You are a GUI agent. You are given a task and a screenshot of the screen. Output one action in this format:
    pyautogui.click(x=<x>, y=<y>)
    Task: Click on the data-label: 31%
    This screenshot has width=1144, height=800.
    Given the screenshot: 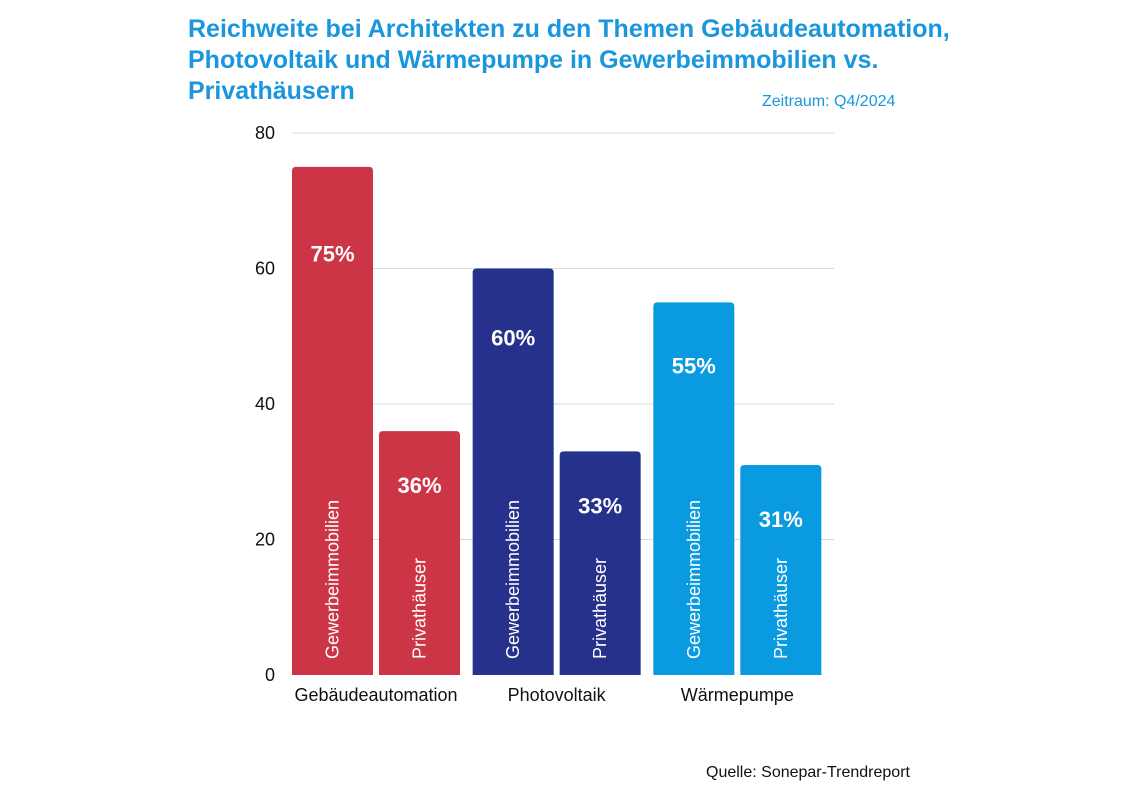 What is the action you would take?
    pyautogui.click(x=781, y=519)
    